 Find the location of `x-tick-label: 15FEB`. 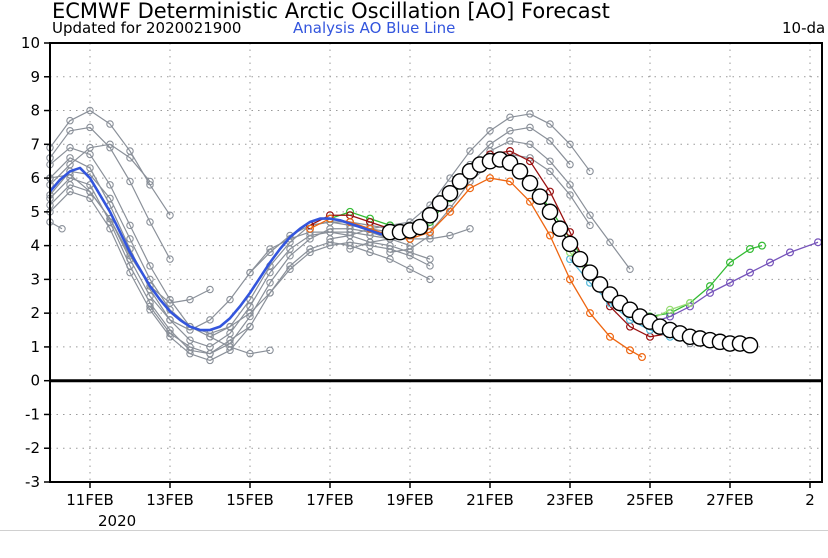

x-tick-label: 15FEB is located at coordinates (249, 500).